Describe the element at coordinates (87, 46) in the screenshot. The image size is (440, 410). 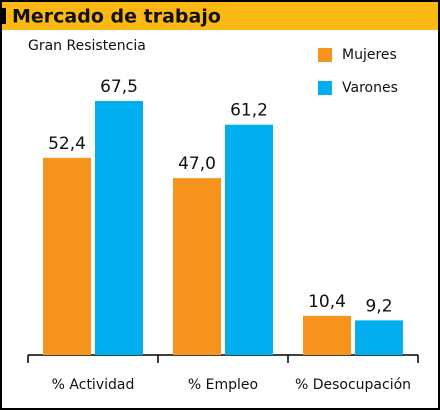
I see `chart-subtitle: Gran Resistencia` at that location.